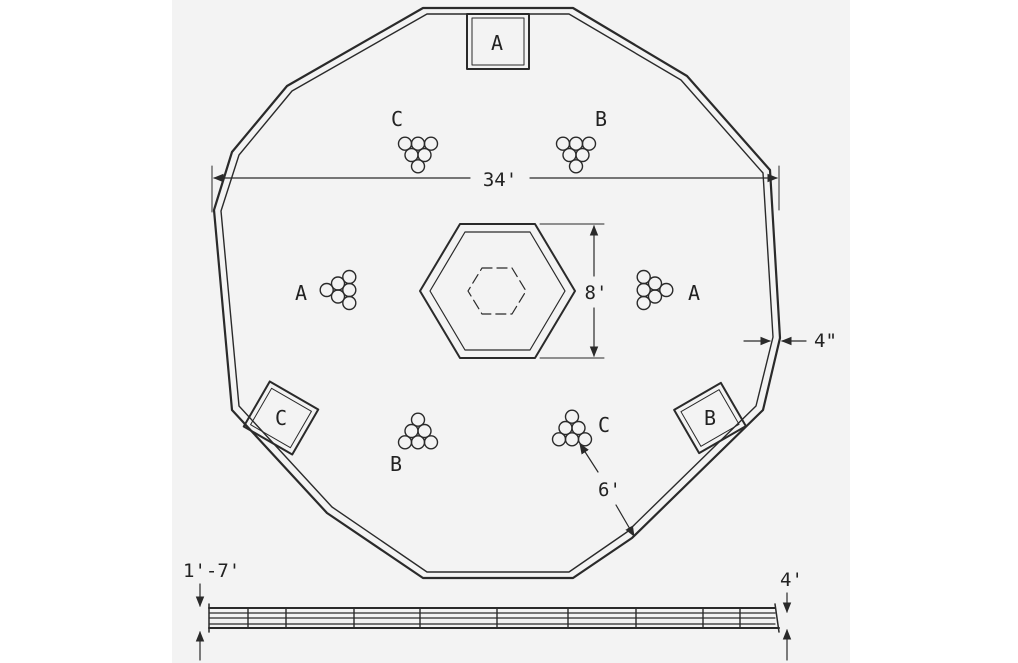 This screenshot has width=1018, height=663. Describe the element at coordinates (791, 580) in the screenshot. I see `base-height-label: 4'` at that location.